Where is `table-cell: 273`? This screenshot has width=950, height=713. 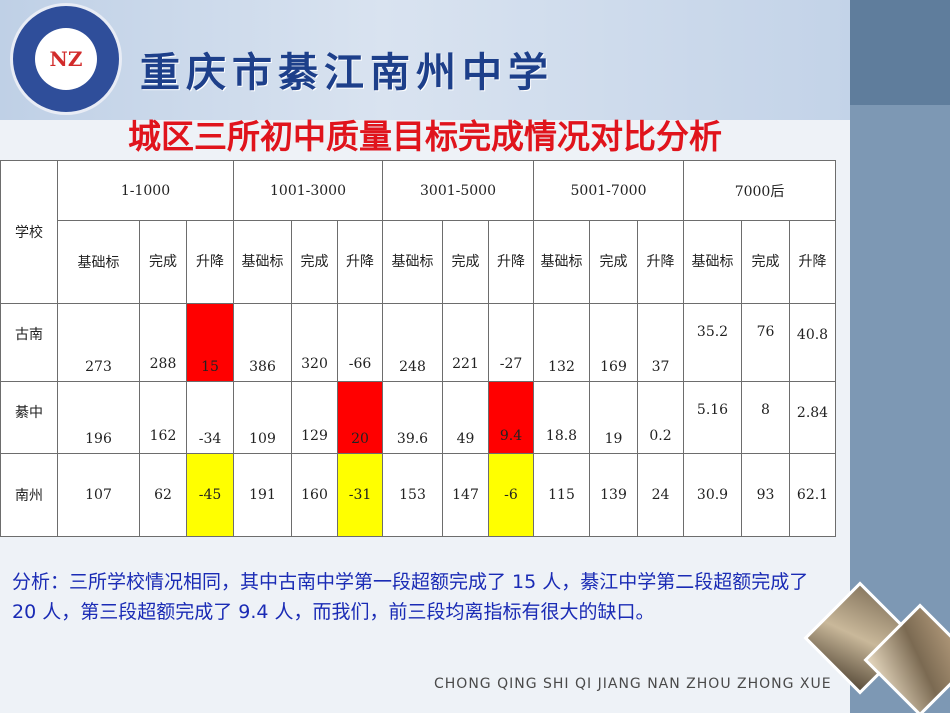
table-cell: 273 is located at coordinates (98, 342).